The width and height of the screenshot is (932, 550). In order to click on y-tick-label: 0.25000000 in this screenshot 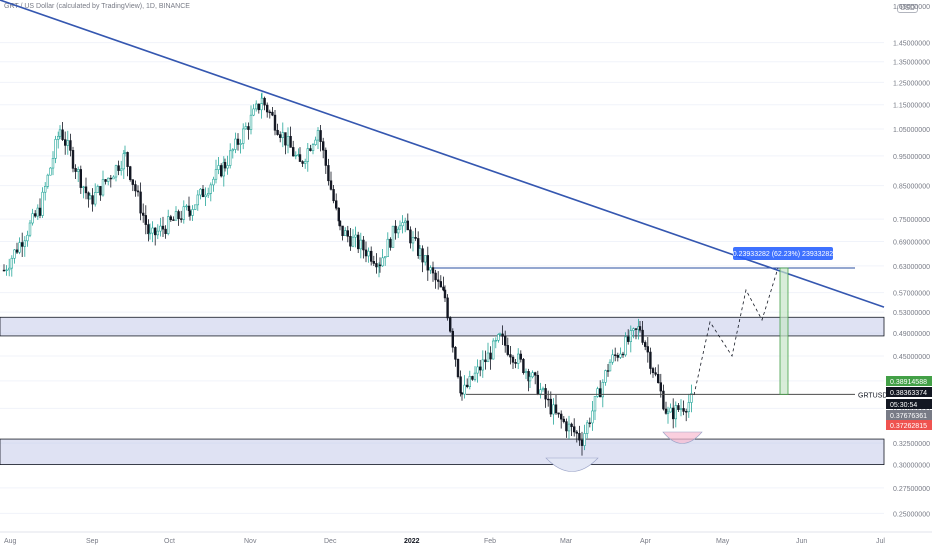, I will do `click(911, 514)`.